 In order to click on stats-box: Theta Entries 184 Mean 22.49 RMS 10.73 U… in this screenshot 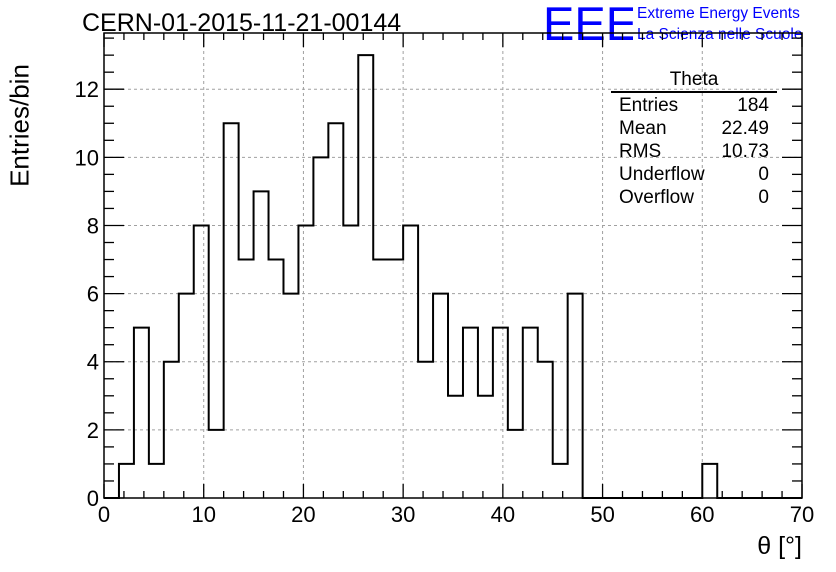, I will do `click(694, 139)`.